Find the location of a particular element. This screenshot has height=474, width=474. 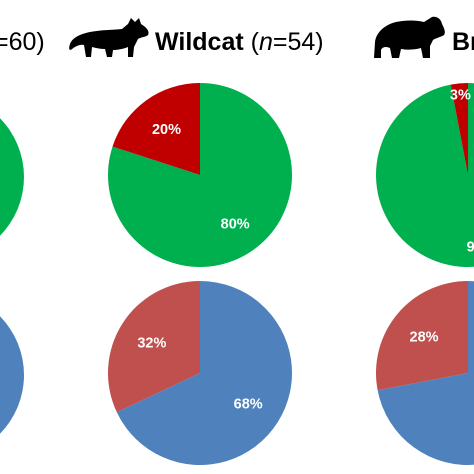

left-pie-fragment-top is located at coordinates (12, 177).